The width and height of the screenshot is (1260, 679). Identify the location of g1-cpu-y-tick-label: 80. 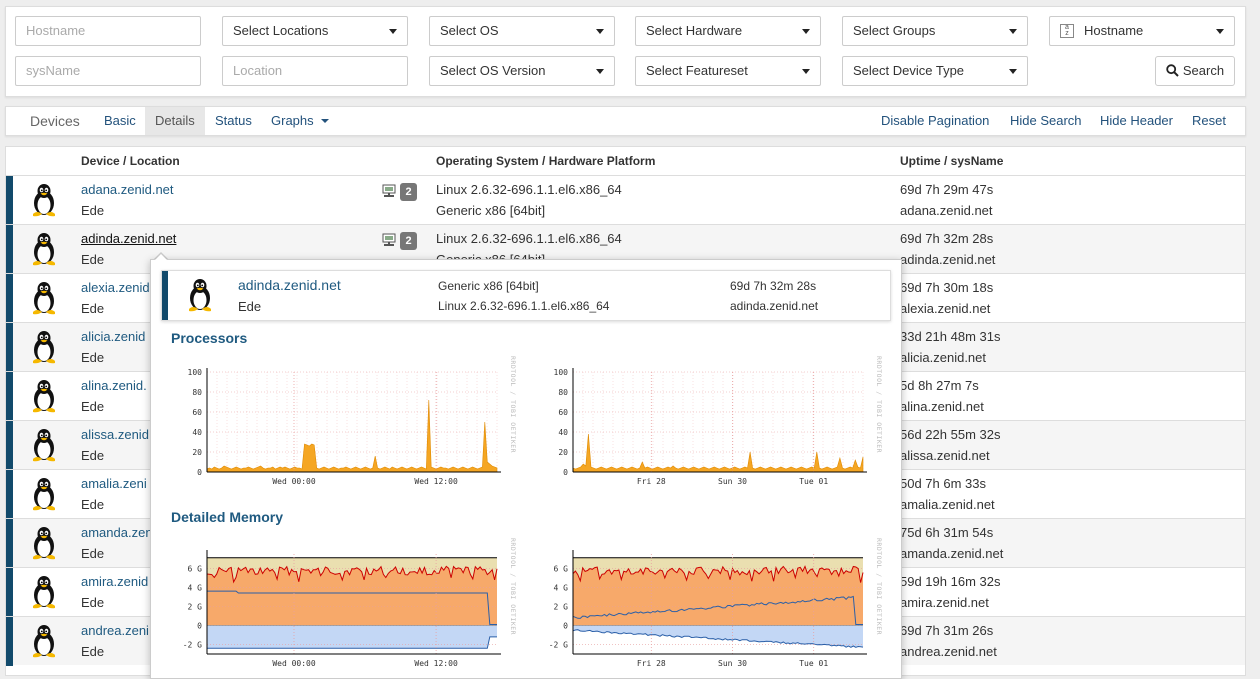
(563, 392).